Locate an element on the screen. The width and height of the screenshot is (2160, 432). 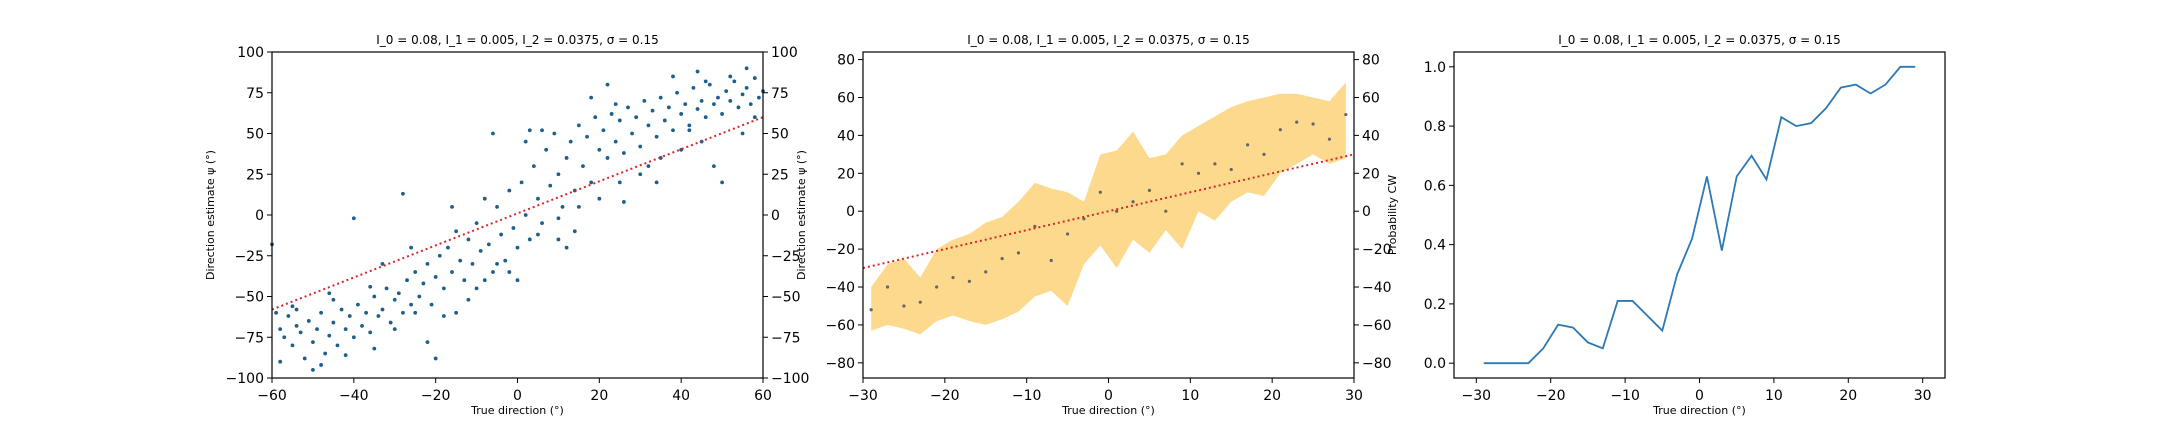
y-tick-label: −80 is located at coordinates (840, 364).